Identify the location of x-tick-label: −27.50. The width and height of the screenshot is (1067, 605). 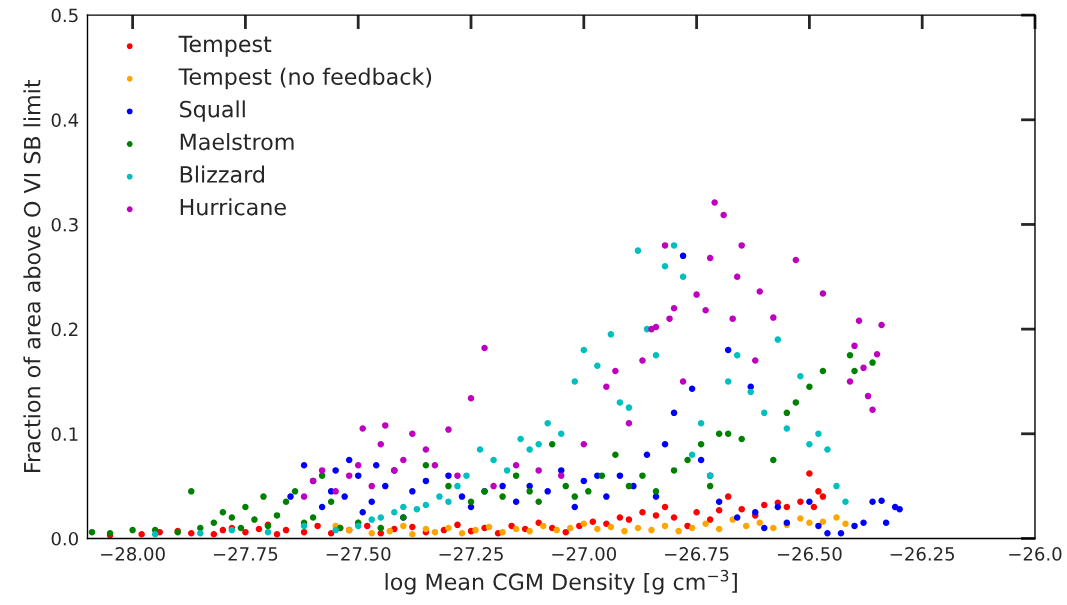
(358, 554).